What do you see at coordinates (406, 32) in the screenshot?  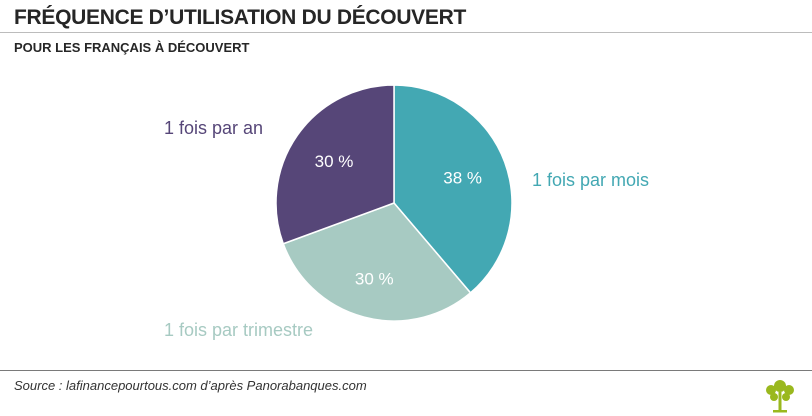 I see `title-divider` at bounding box center [406, 32].